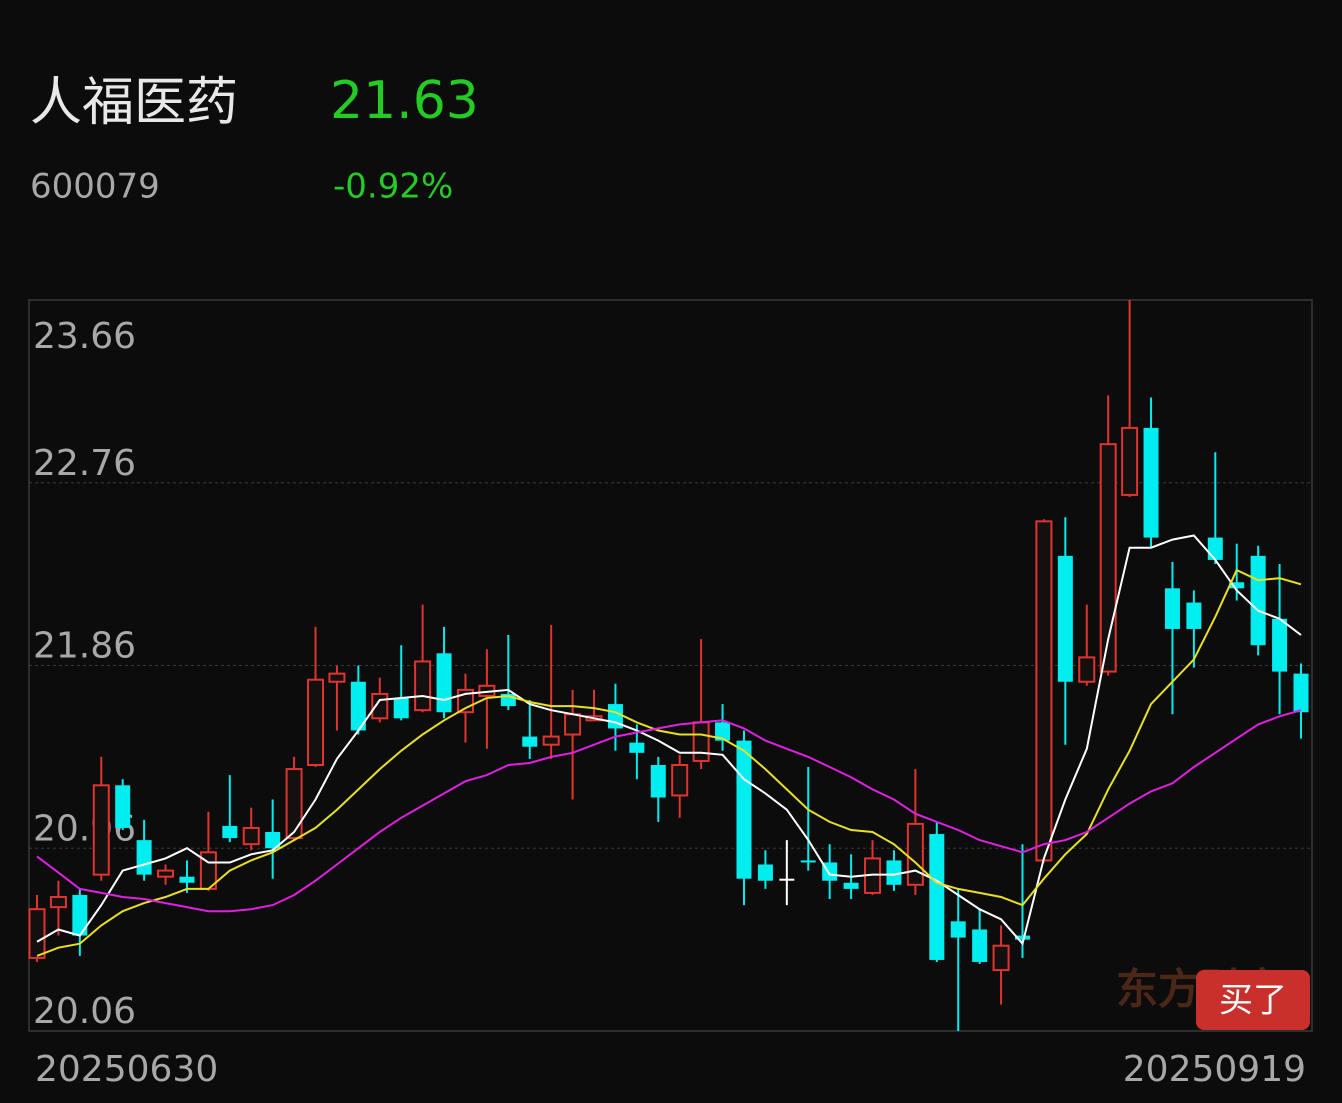  Describe the element at coordinates (404, 101) in the screenshot. I see `stock-price: 21.63` at that location.